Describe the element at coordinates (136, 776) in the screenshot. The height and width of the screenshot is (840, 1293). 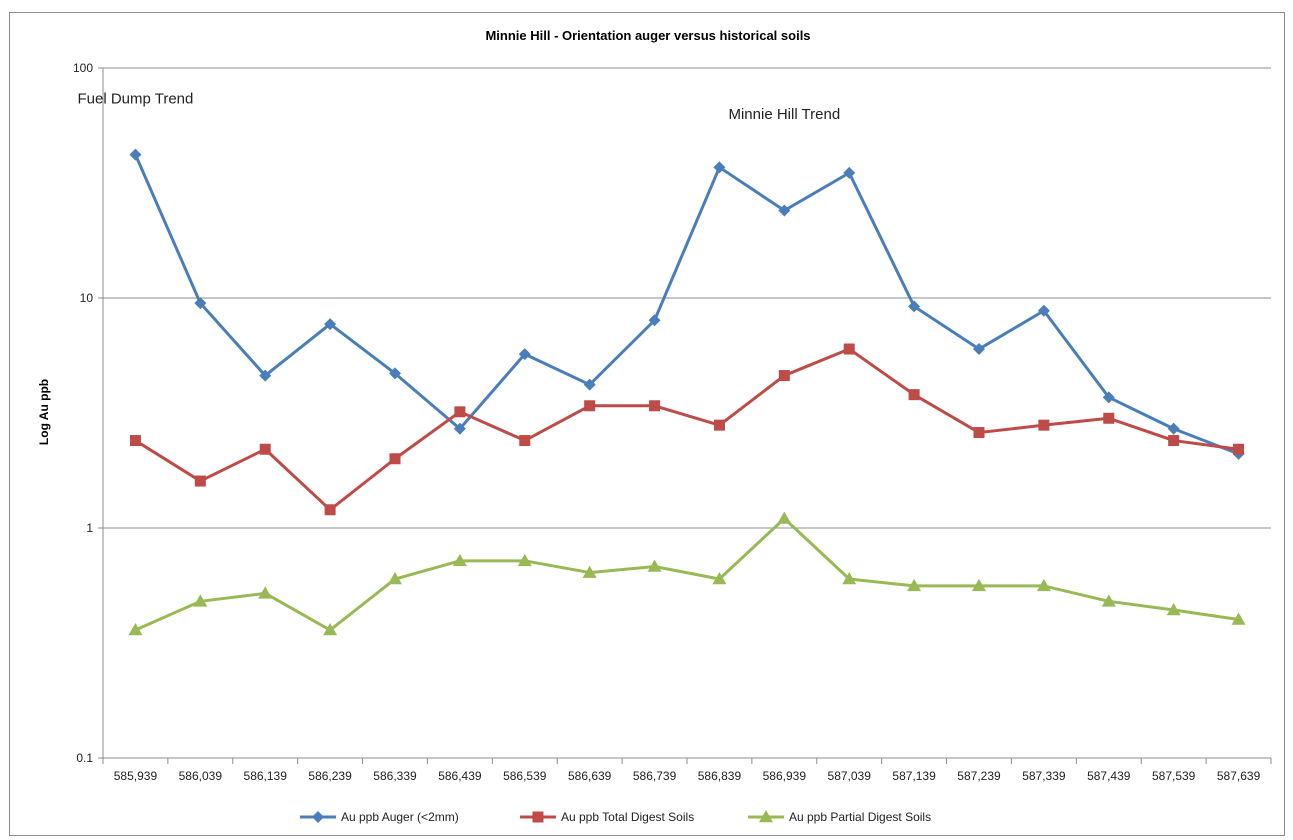
I see `x-tick-label: 585,939` at that location.